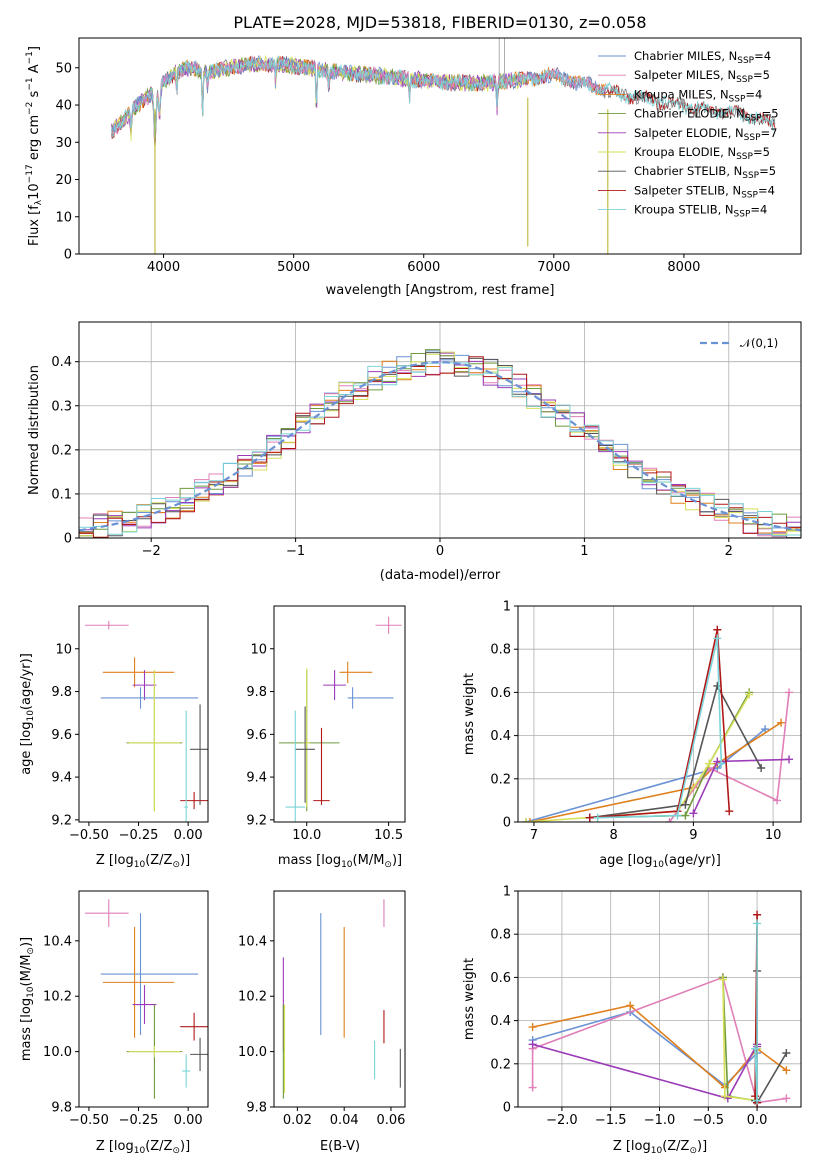 The image size is (819, 1170). Describe the element at coordinates (614, 835) in the screenshot. I see `x-tick-label: 8` at that location.